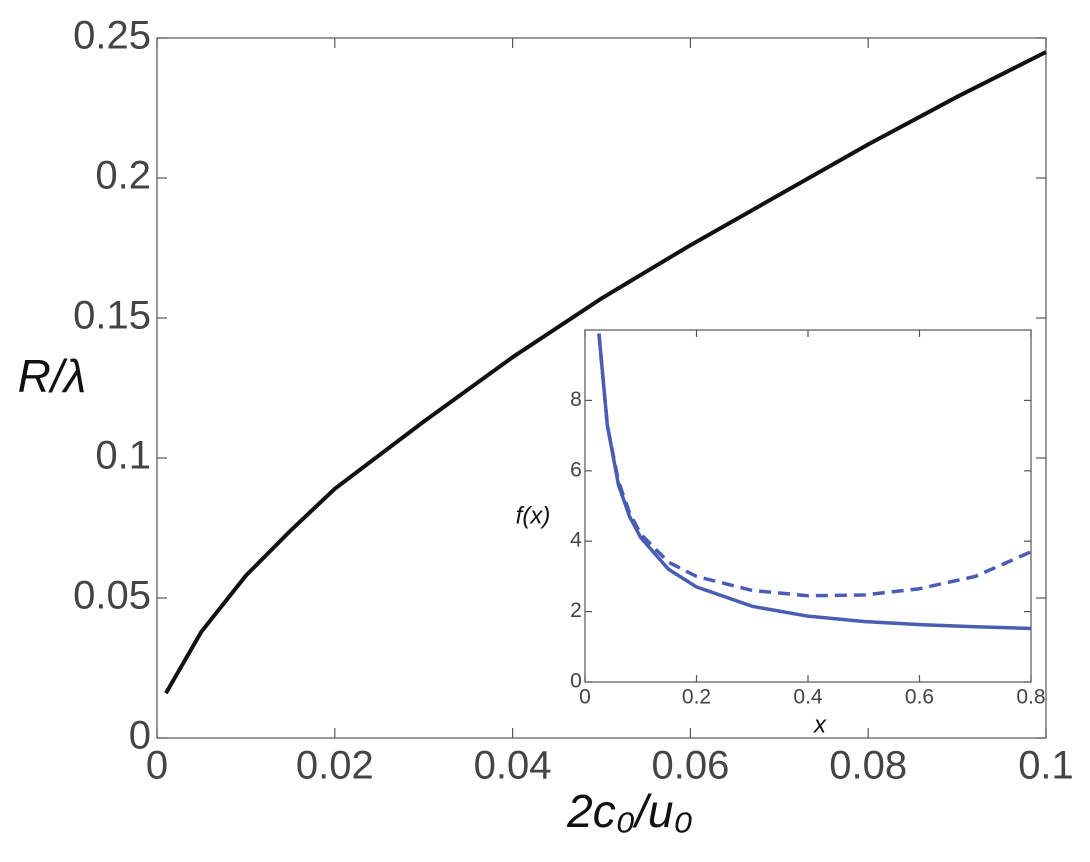 The width and height of the screenshot is (1090, 862). I want to click on y-tick-label: 8, so click(576, 399).